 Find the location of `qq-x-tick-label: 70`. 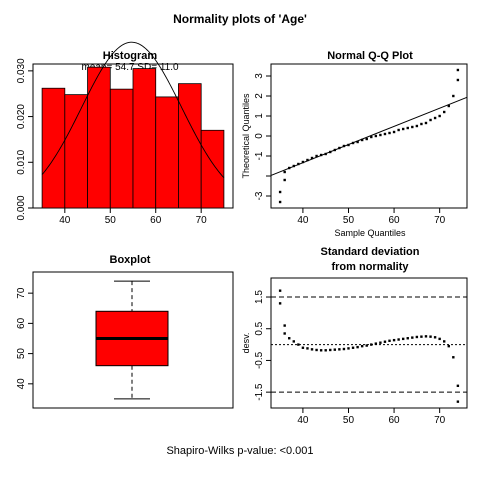

qq-x-tick-label: 70 is located at coordinates (440, 220).